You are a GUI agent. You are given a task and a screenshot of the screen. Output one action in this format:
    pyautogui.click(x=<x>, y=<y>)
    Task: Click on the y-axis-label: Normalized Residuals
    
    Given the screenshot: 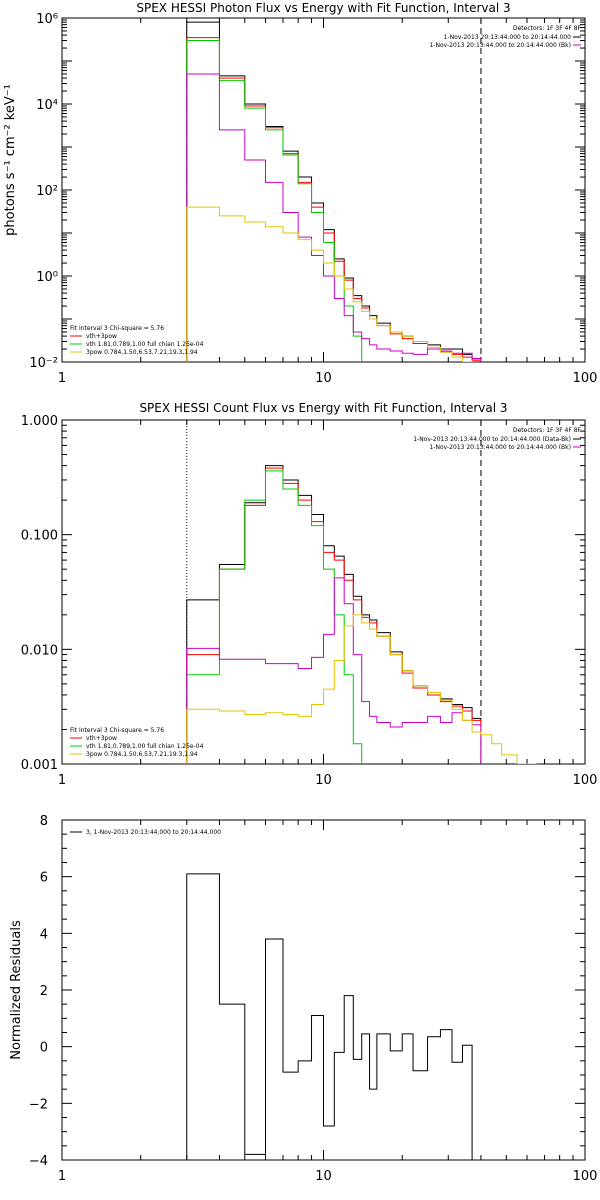 What is the action you would take?
    pyautogui.click(x=16, y=990)
    